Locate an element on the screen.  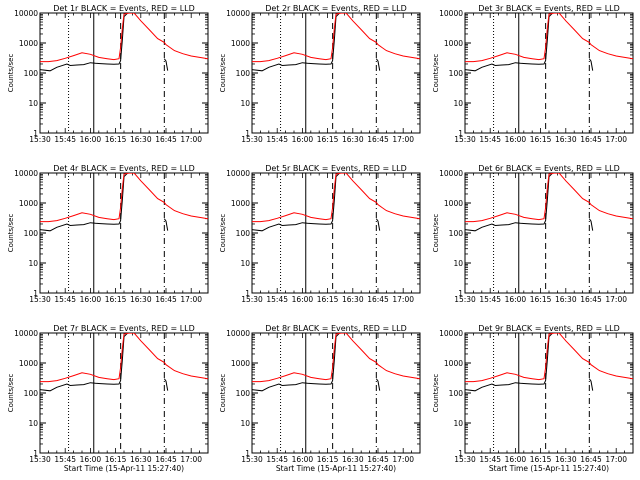
chart-title: Det 9r BLACK = Events, RED = LLD is located at coordinates (549, 328).